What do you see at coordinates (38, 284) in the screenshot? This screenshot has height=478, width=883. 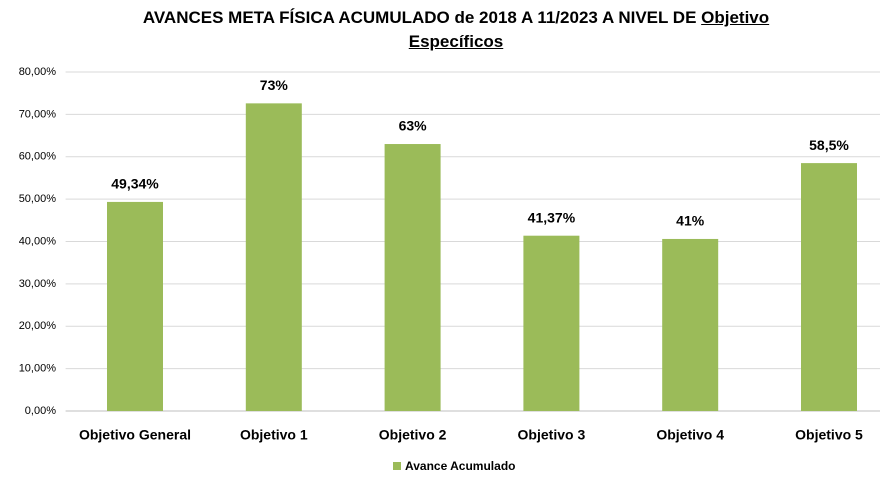 I see `y-tick-label: 30,00%` at bounding box center [38, 284].